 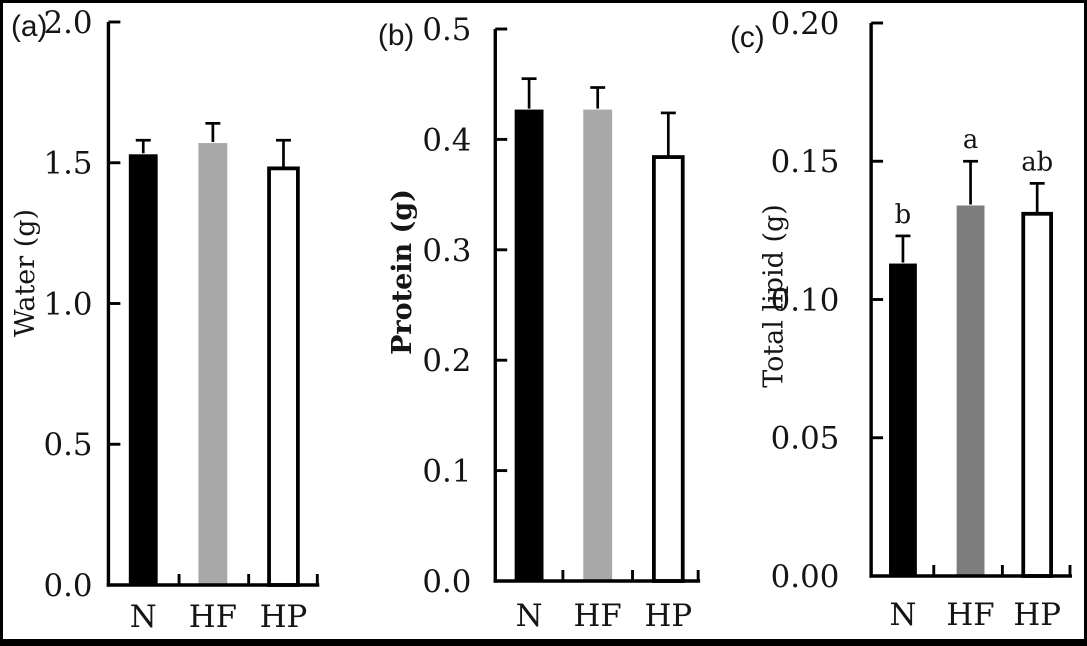 I want to click on y-tick-label-0.2: 0.2, so click(x=446, y=361).